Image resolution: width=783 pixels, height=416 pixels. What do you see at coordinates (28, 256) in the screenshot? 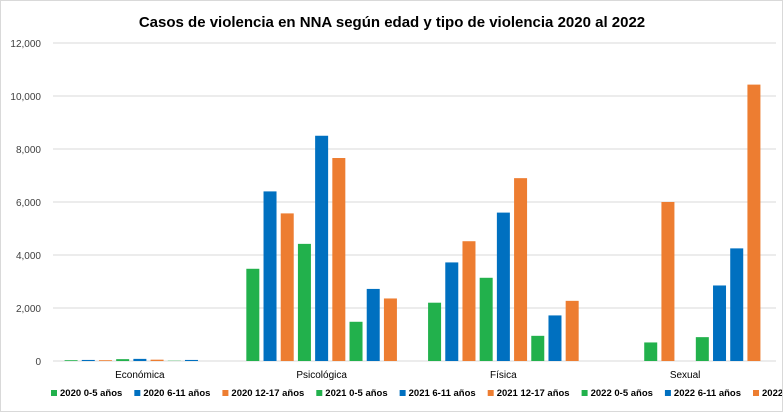
I see `y-tick-label: 4,000` at bounding box center [28, 256].